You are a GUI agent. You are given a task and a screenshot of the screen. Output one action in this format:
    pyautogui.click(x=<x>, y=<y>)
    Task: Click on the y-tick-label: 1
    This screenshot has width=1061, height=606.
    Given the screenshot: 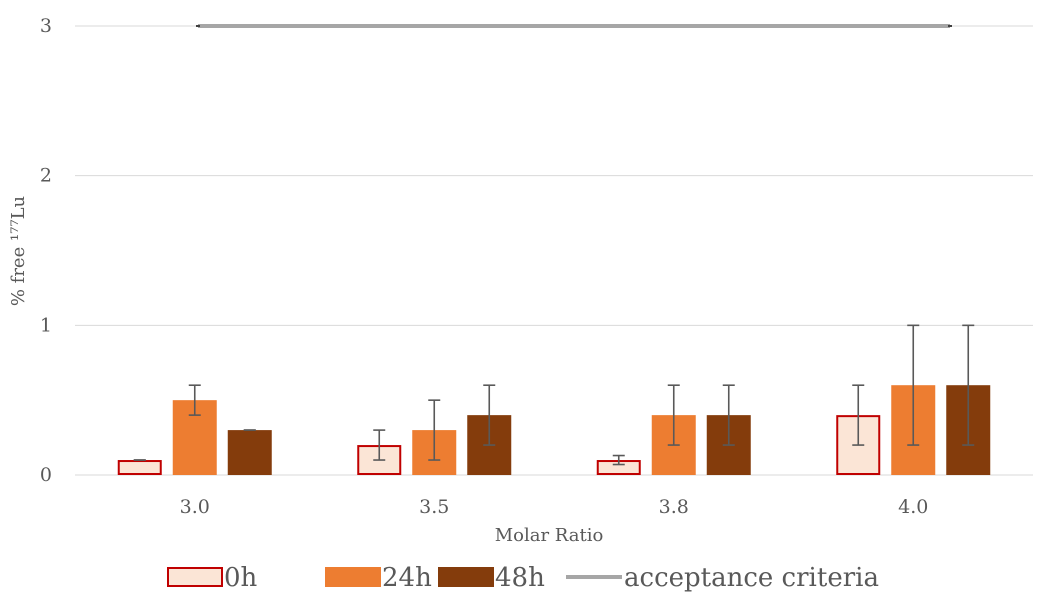 What is the action you would take?
    pyautogui.click(x=46, y=325)
    